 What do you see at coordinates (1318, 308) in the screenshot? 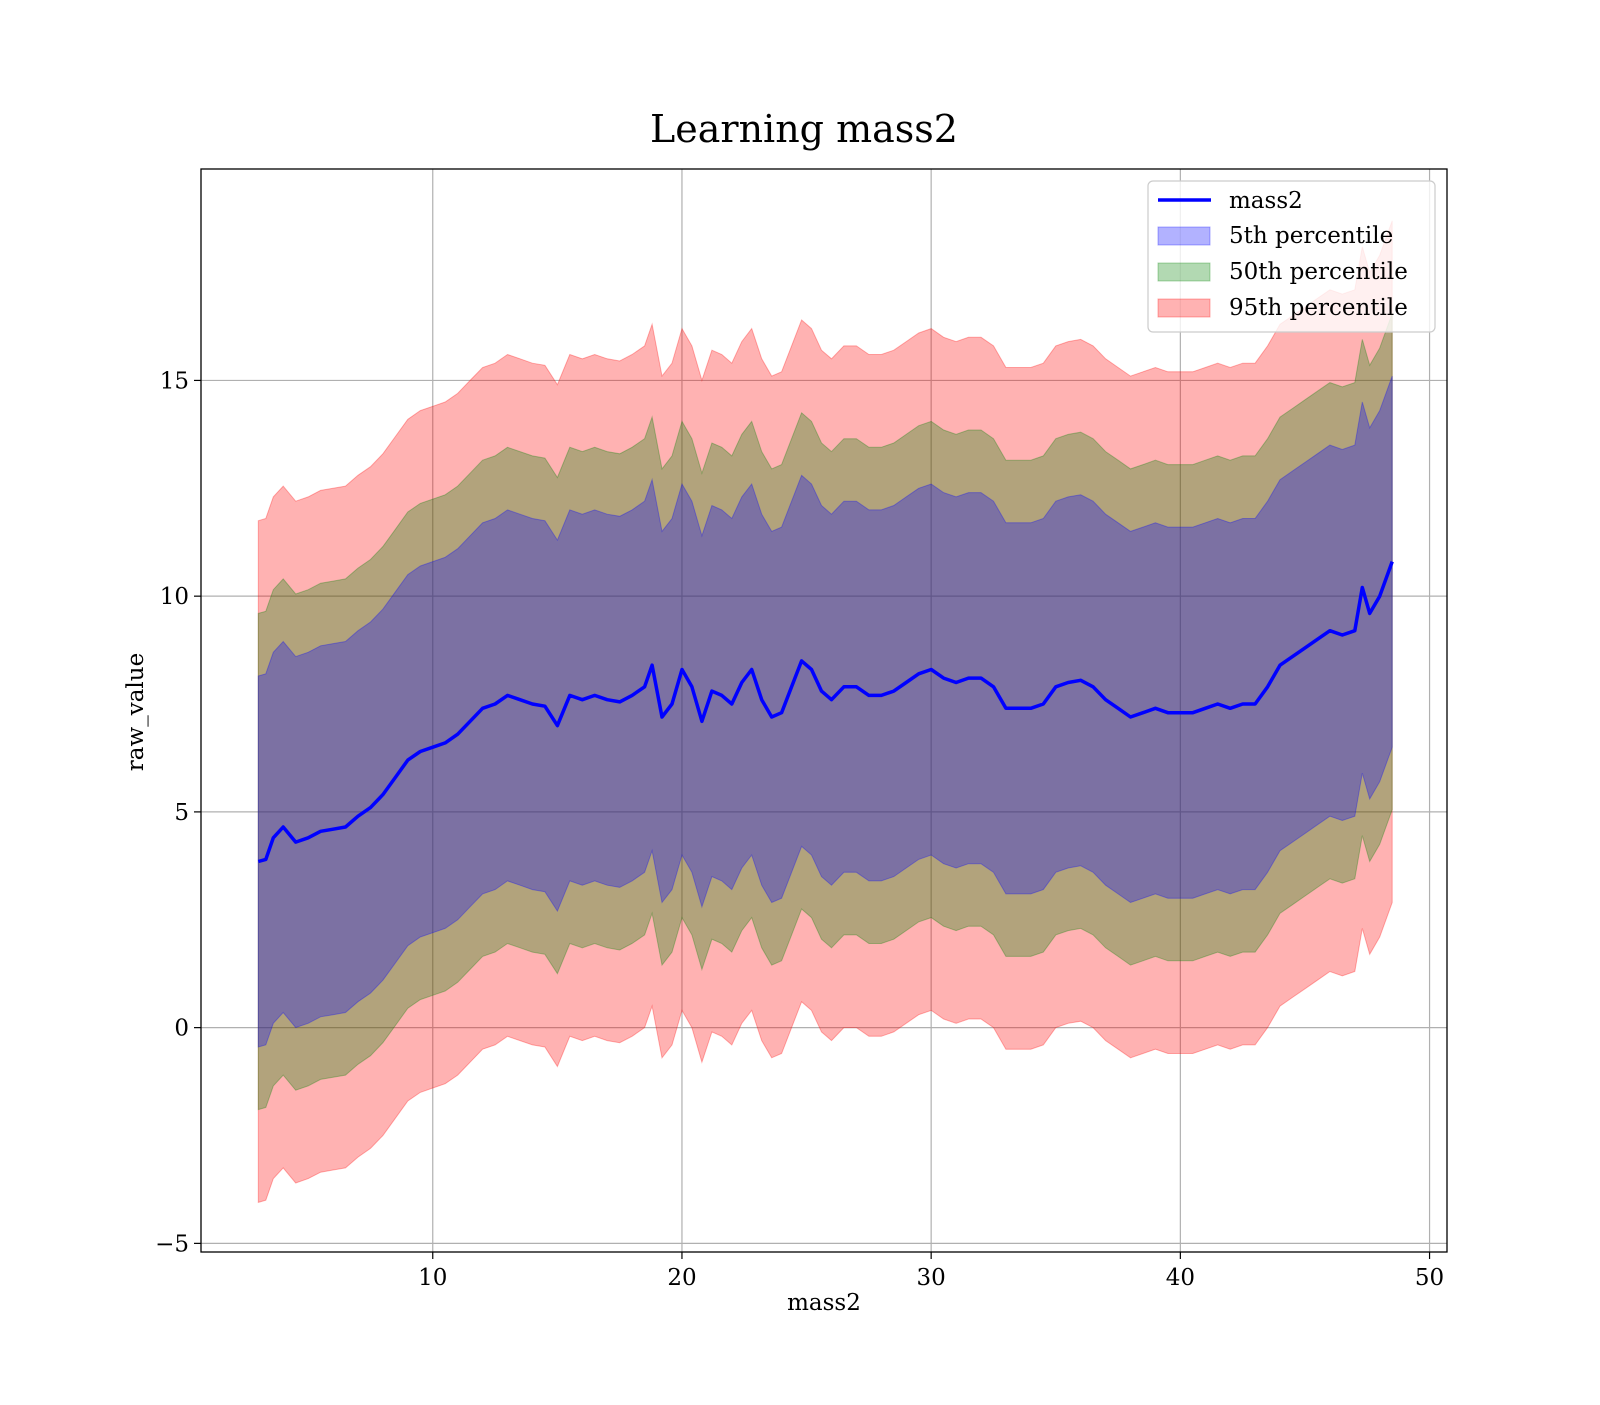
I see `legend-label-95th: 95th percentile` at bounding box center [1318, 308].